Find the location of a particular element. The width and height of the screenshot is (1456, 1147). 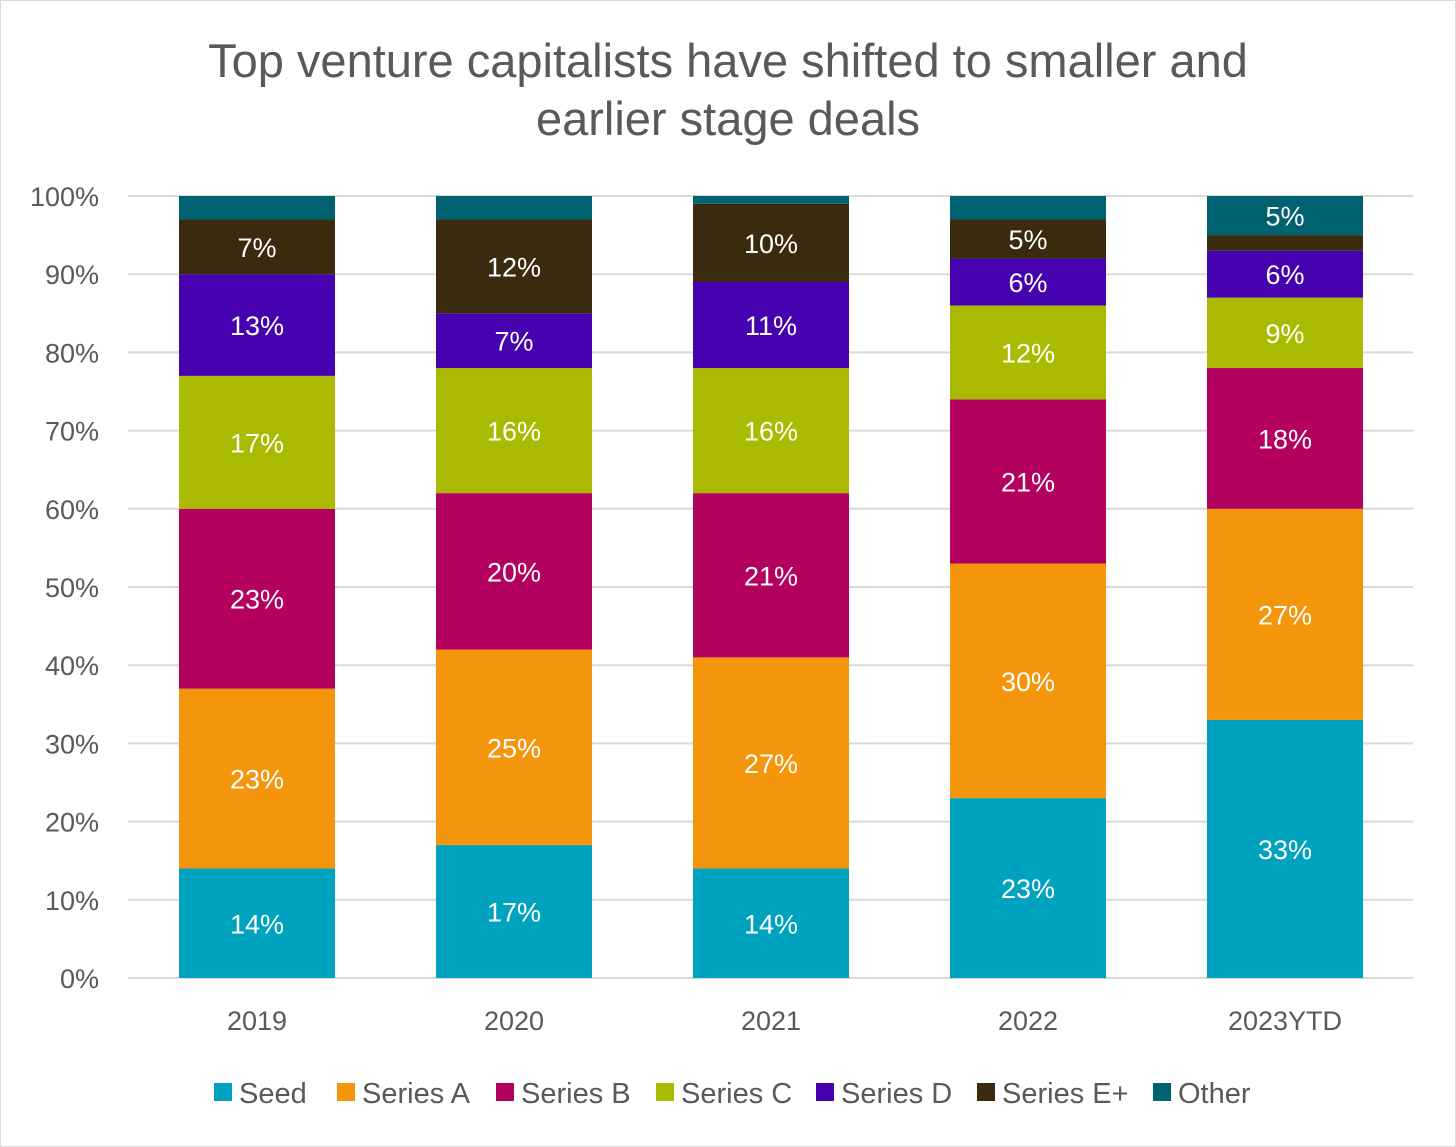

data-label: 33% is located at coordinates (1285, 850).